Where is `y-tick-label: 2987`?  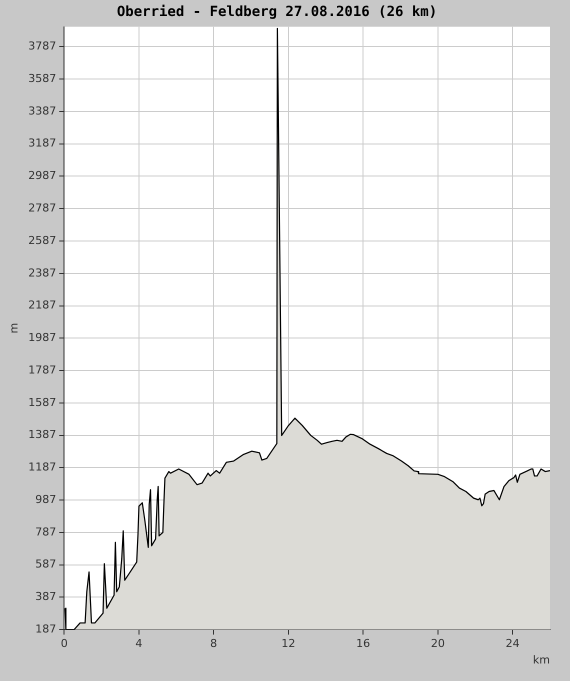 y-tick-label: 2987 is located at coordinates (42, 175).